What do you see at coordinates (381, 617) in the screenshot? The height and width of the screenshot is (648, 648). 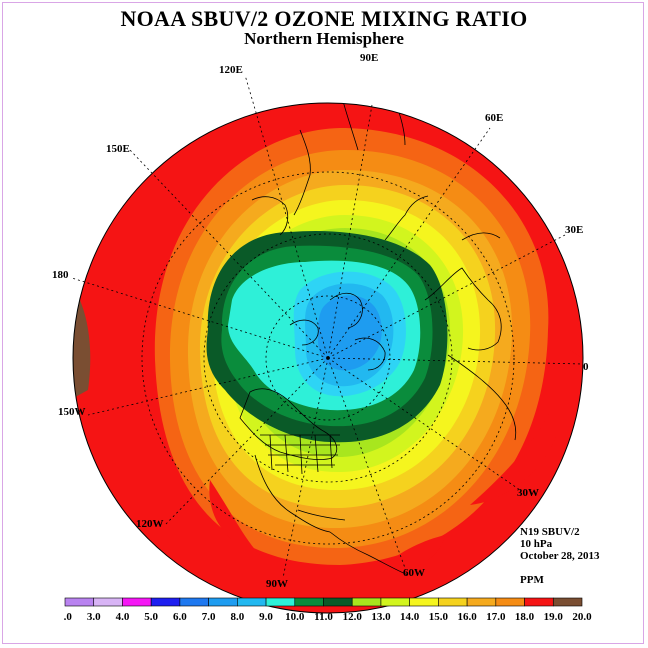 I see `colorbar-tick-label: 13.0` at bounding box center [381, 617].